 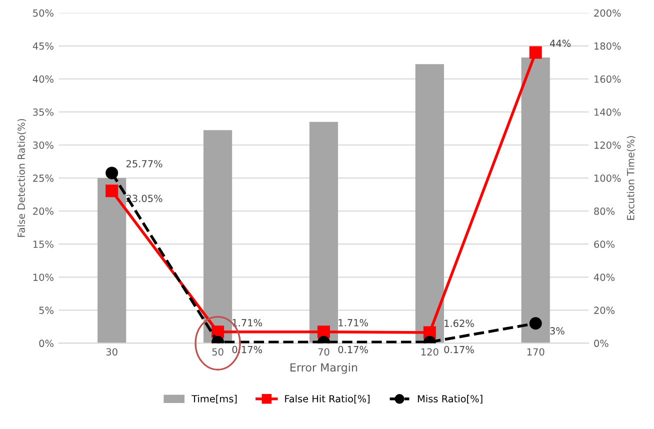 I want to click on y-tick-label: 50%, so click(x=43, y=13).